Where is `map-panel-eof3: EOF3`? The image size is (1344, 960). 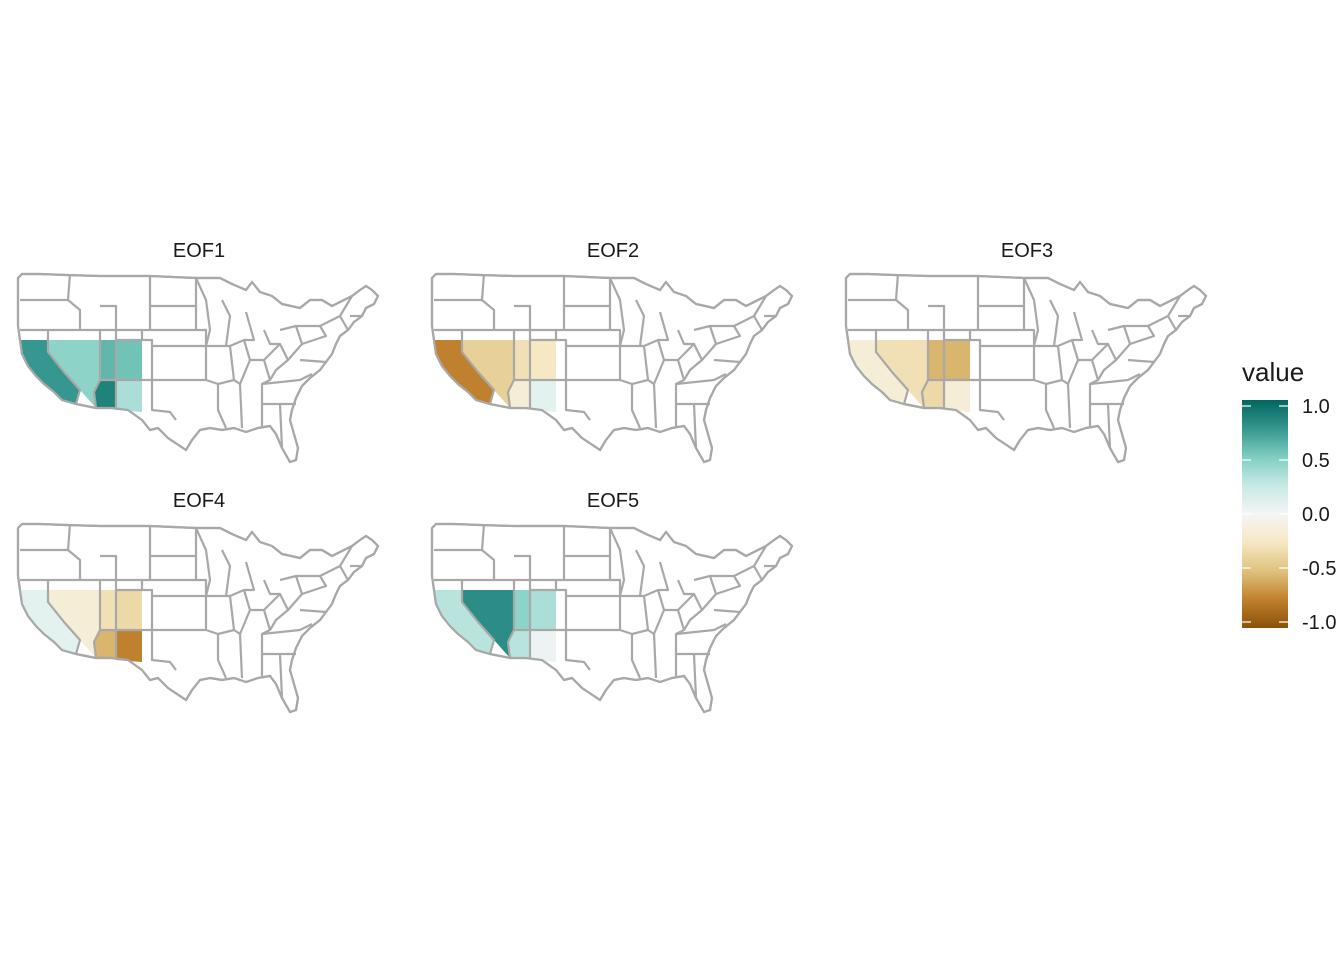 map-panel-eof3: EOF3 is located at coordinates (1026, 352).